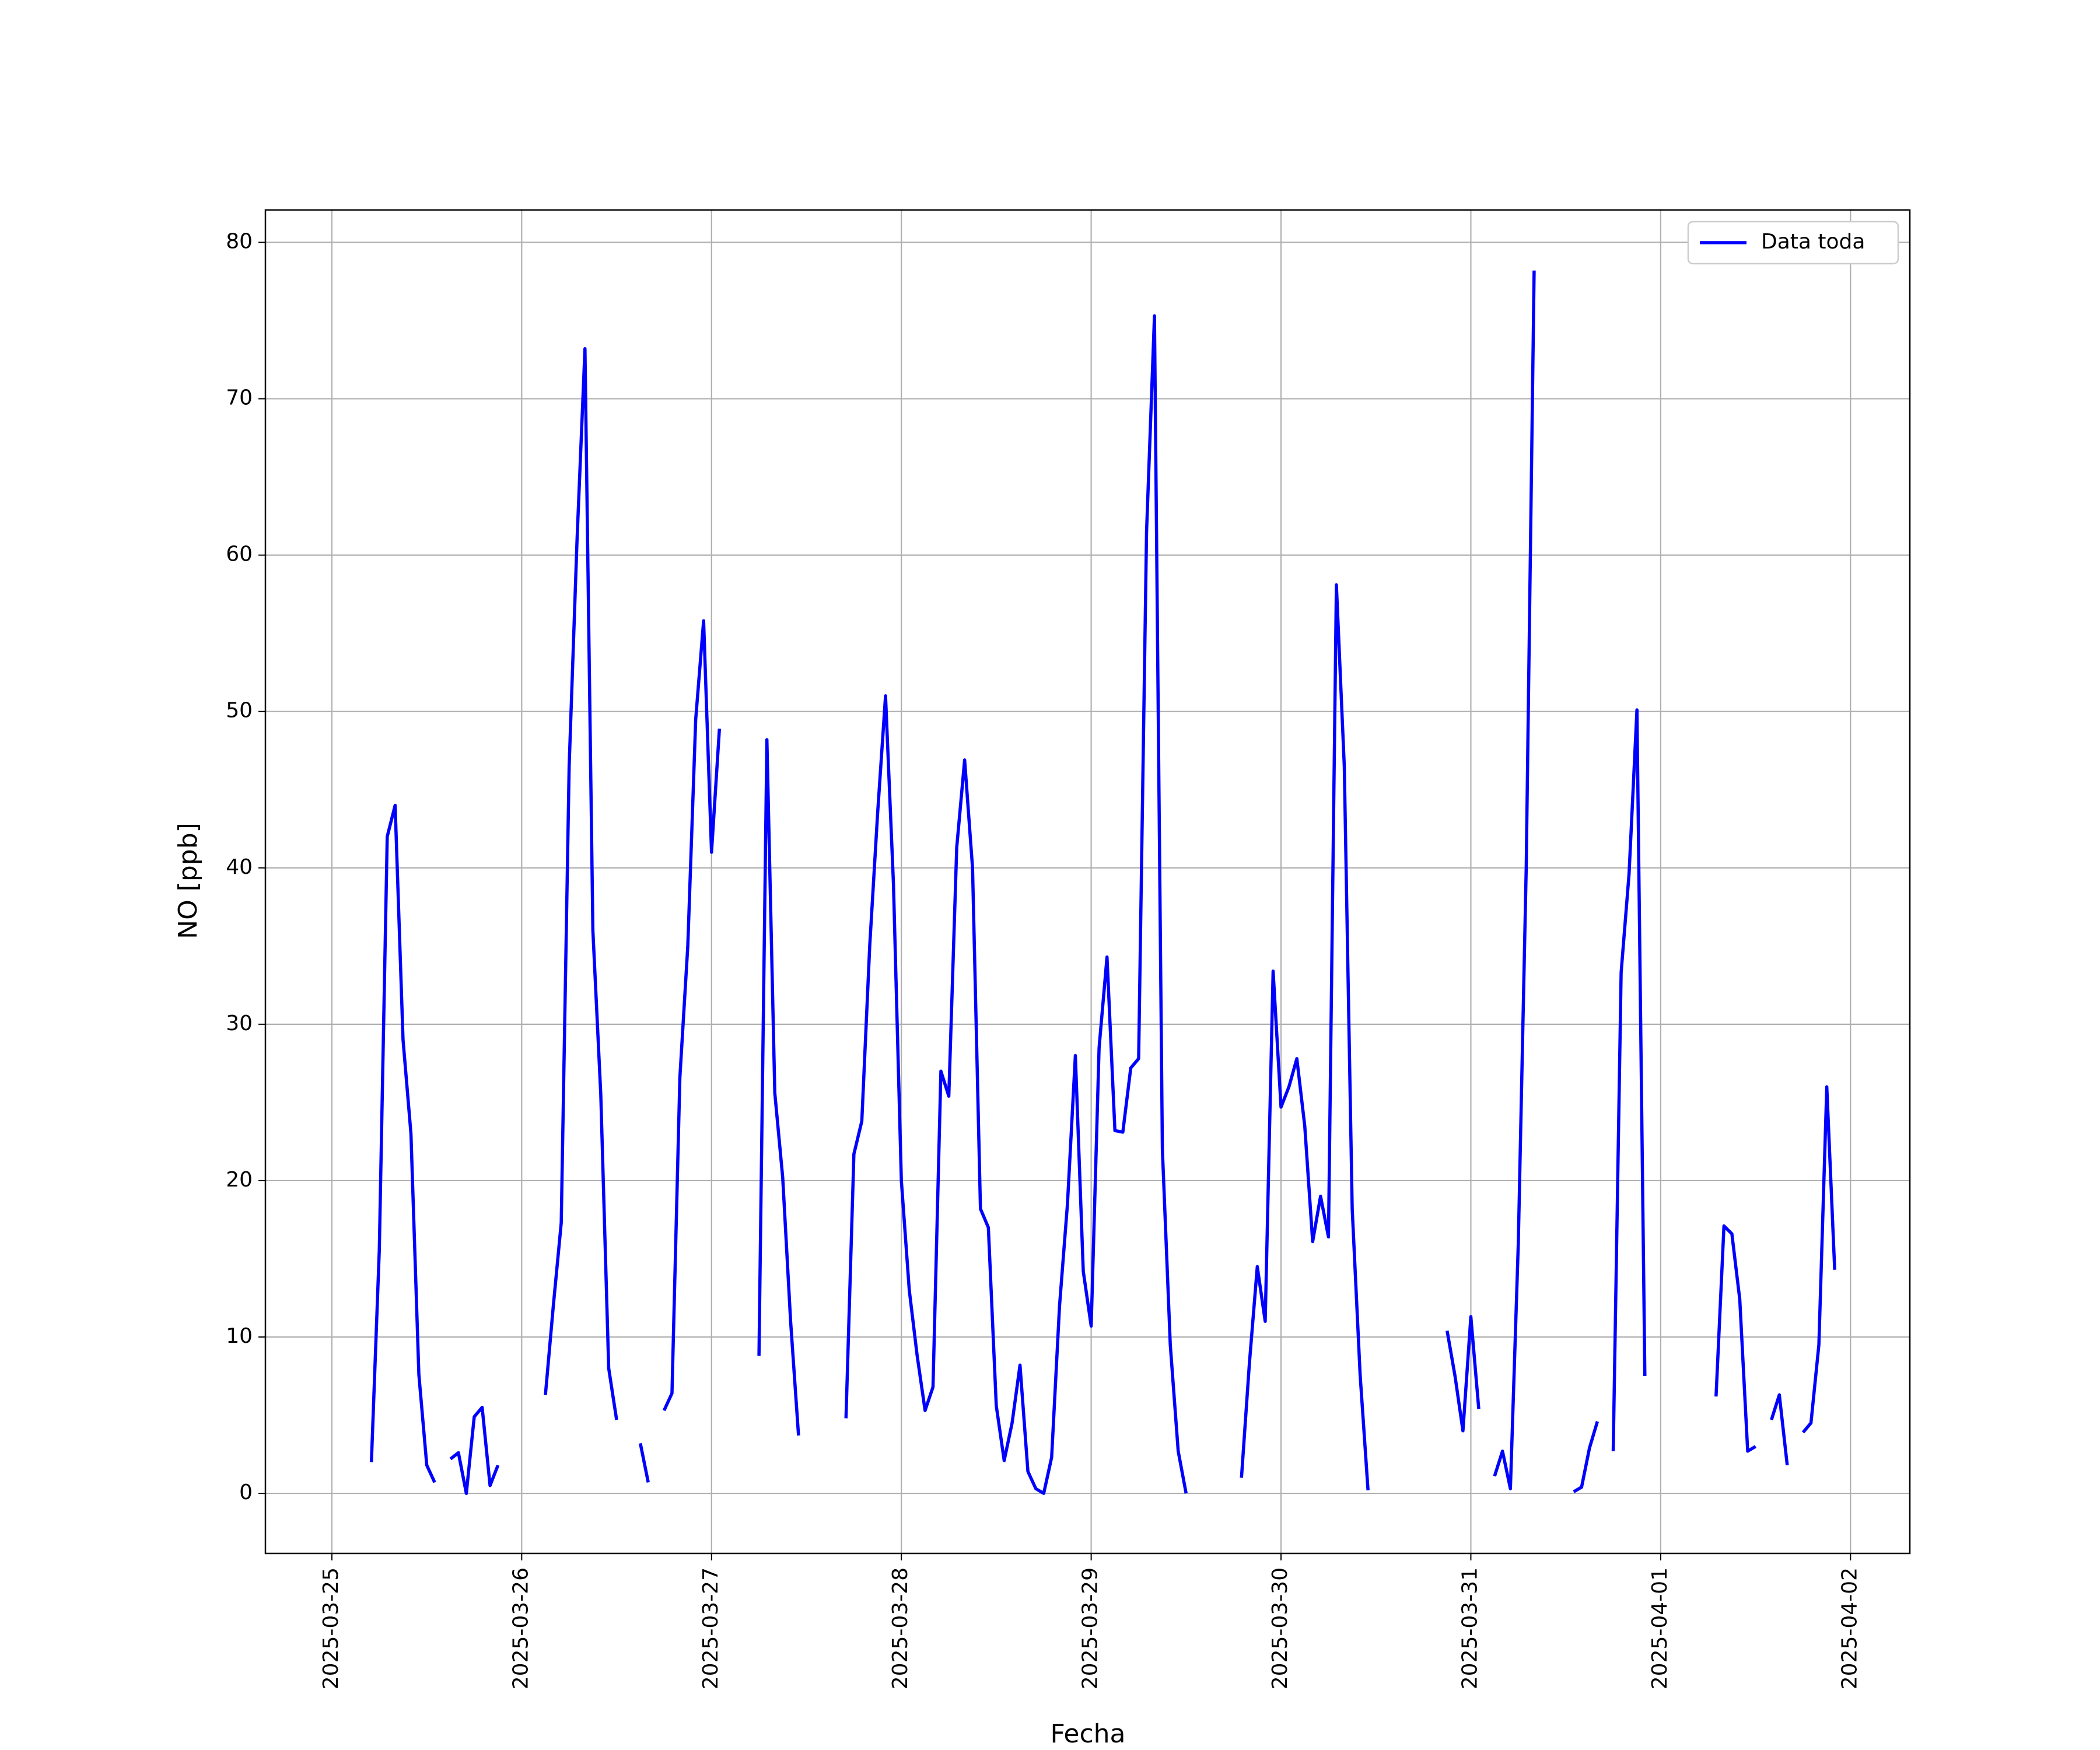 This screenshot has height=1750, width=2100. I want to click on x-tick-label: 2025-04-02, so click(1849, 1628).